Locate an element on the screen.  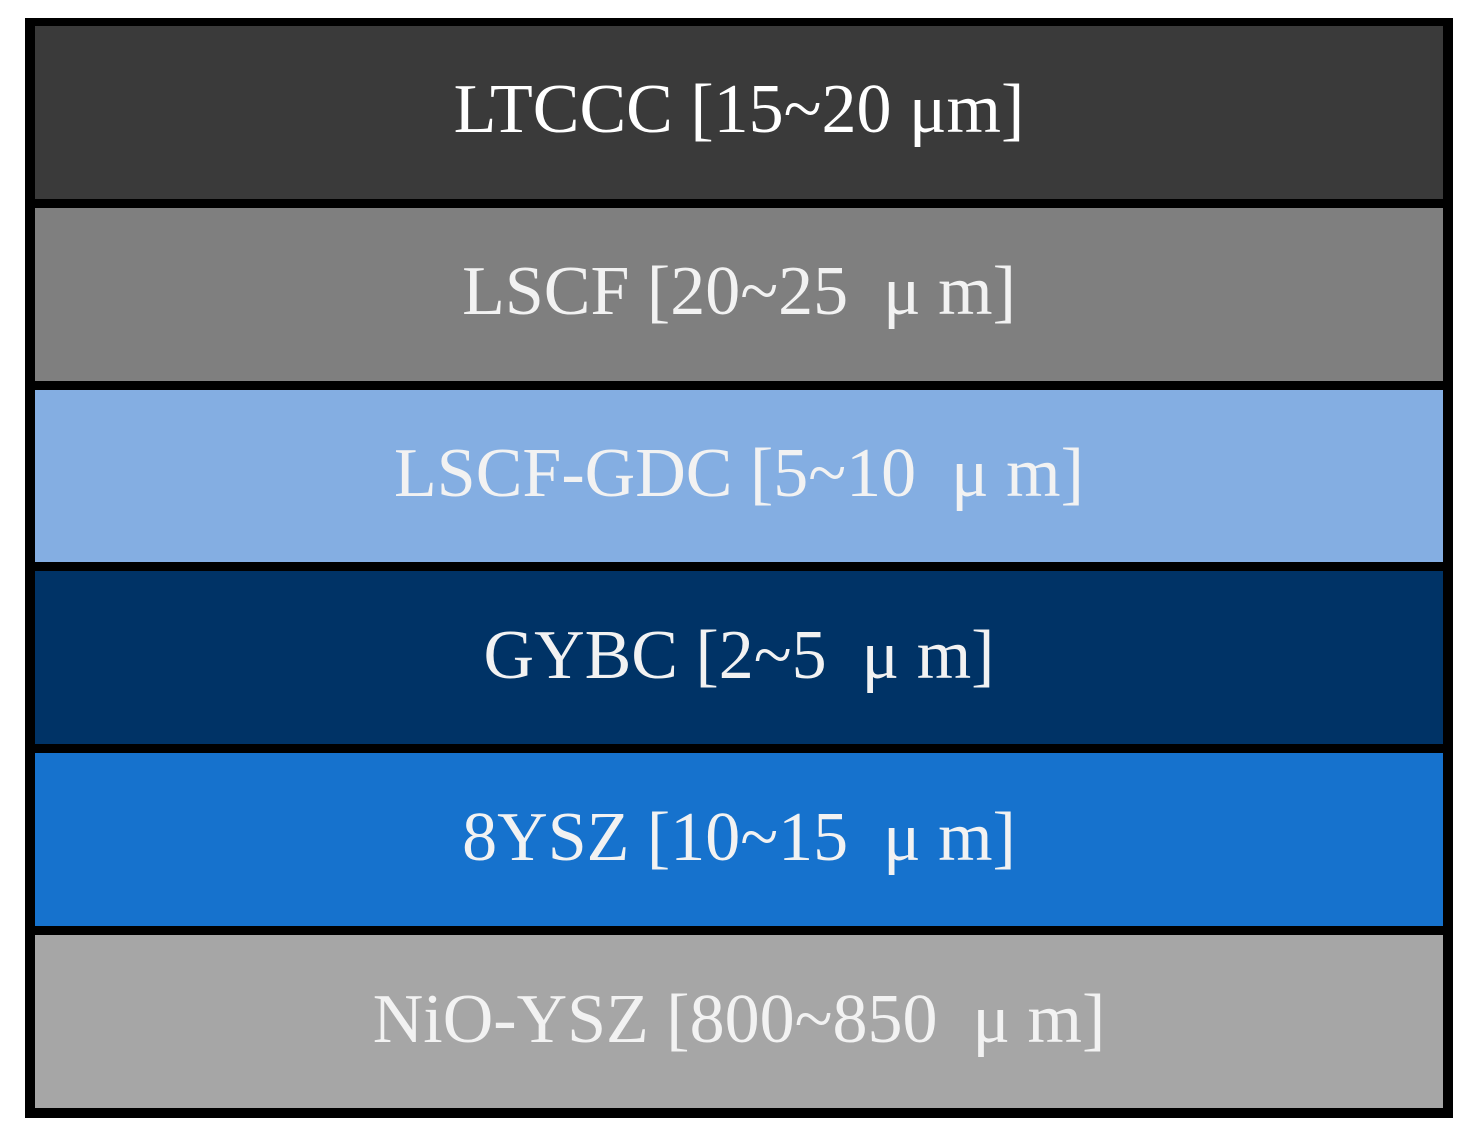
layer-ltccc: LTCCC [15~20 μm] is located at coordinates (739, 112).